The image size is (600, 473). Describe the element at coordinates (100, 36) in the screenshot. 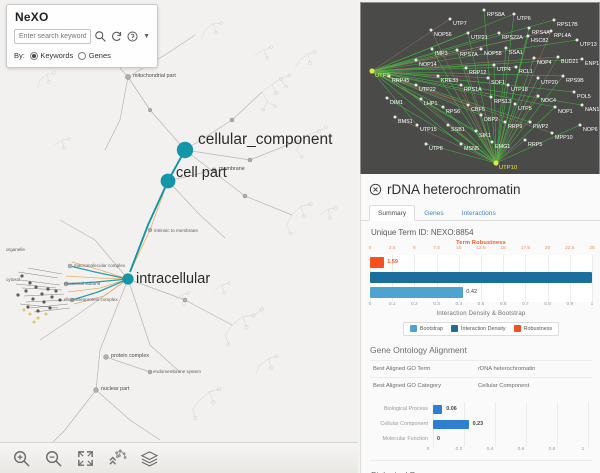

I see `search-icon` at that location.